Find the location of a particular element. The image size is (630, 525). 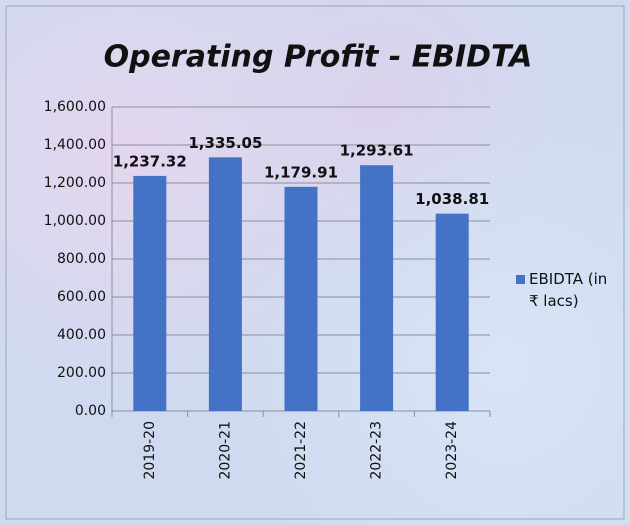

chart-title: Operating Profit - EBIDTA is located at coordinates (318, 57).